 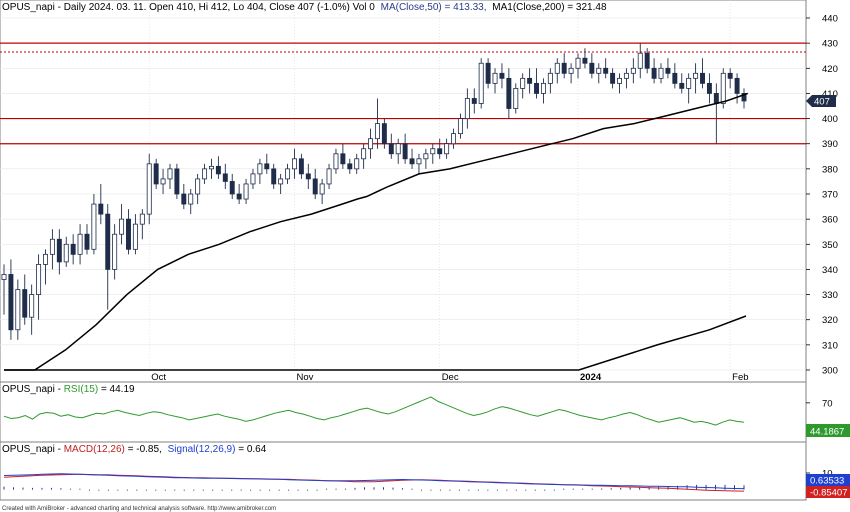 I want to click on month-label: 2024, so click(x=591, y=377).